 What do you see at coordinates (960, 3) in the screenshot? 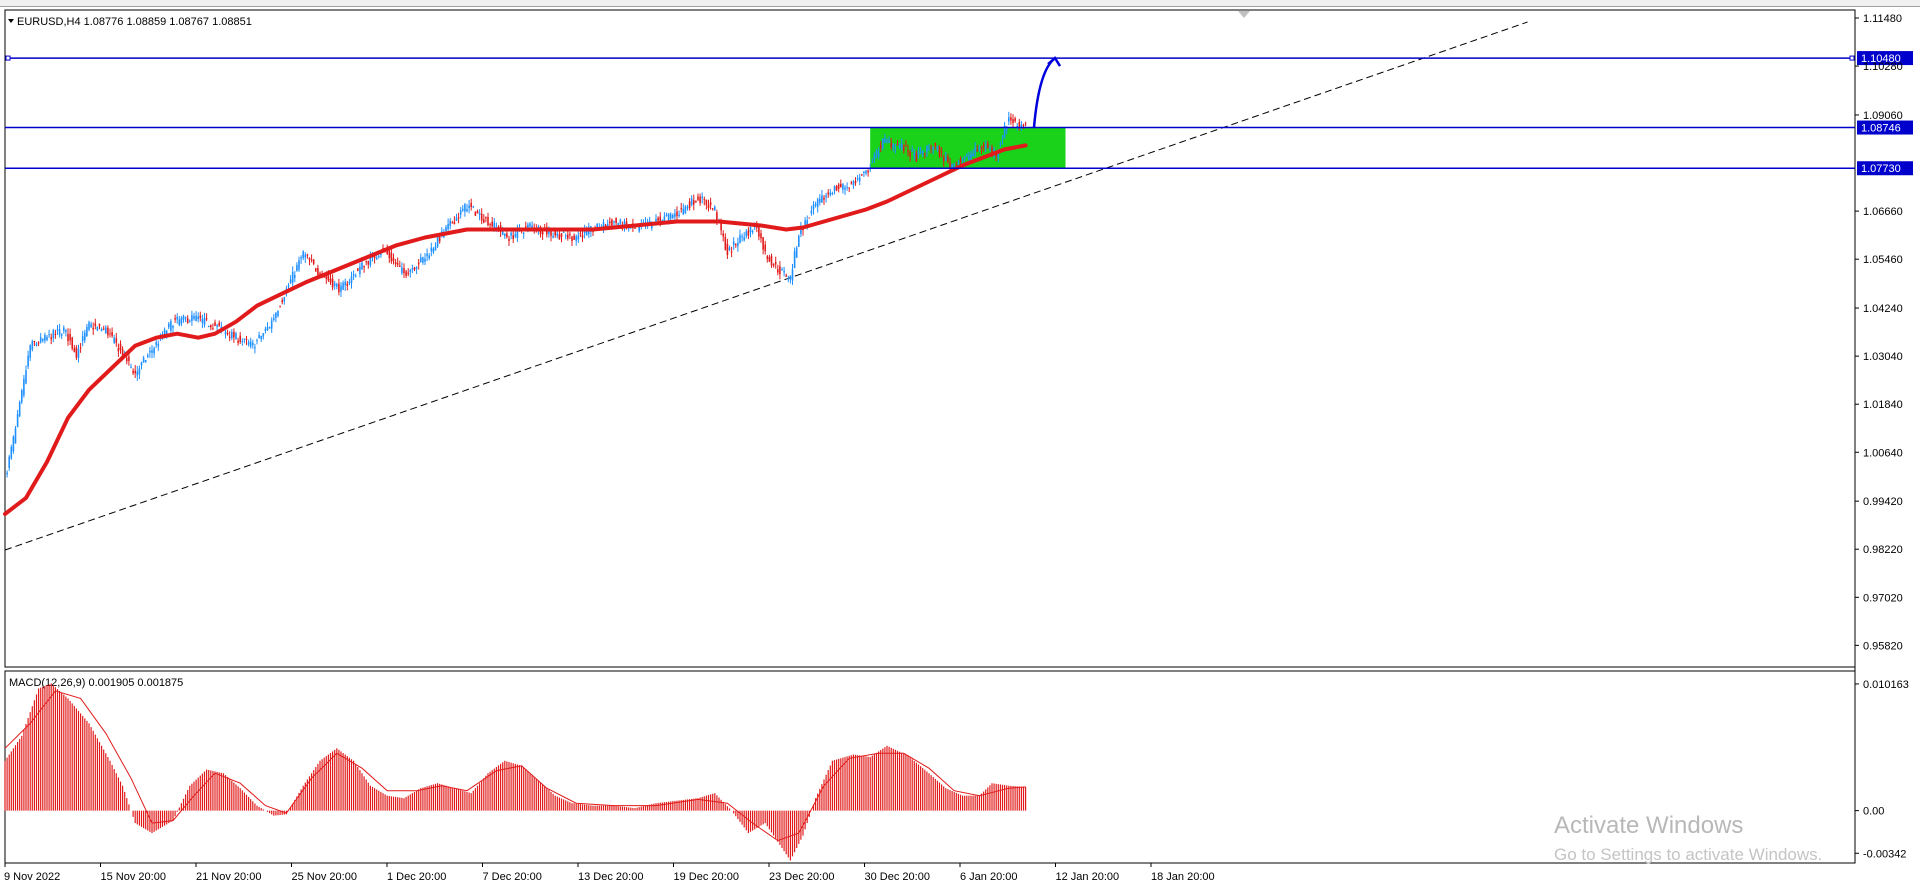
I see `chart-tab-strip` at bounding box center [960, 3].